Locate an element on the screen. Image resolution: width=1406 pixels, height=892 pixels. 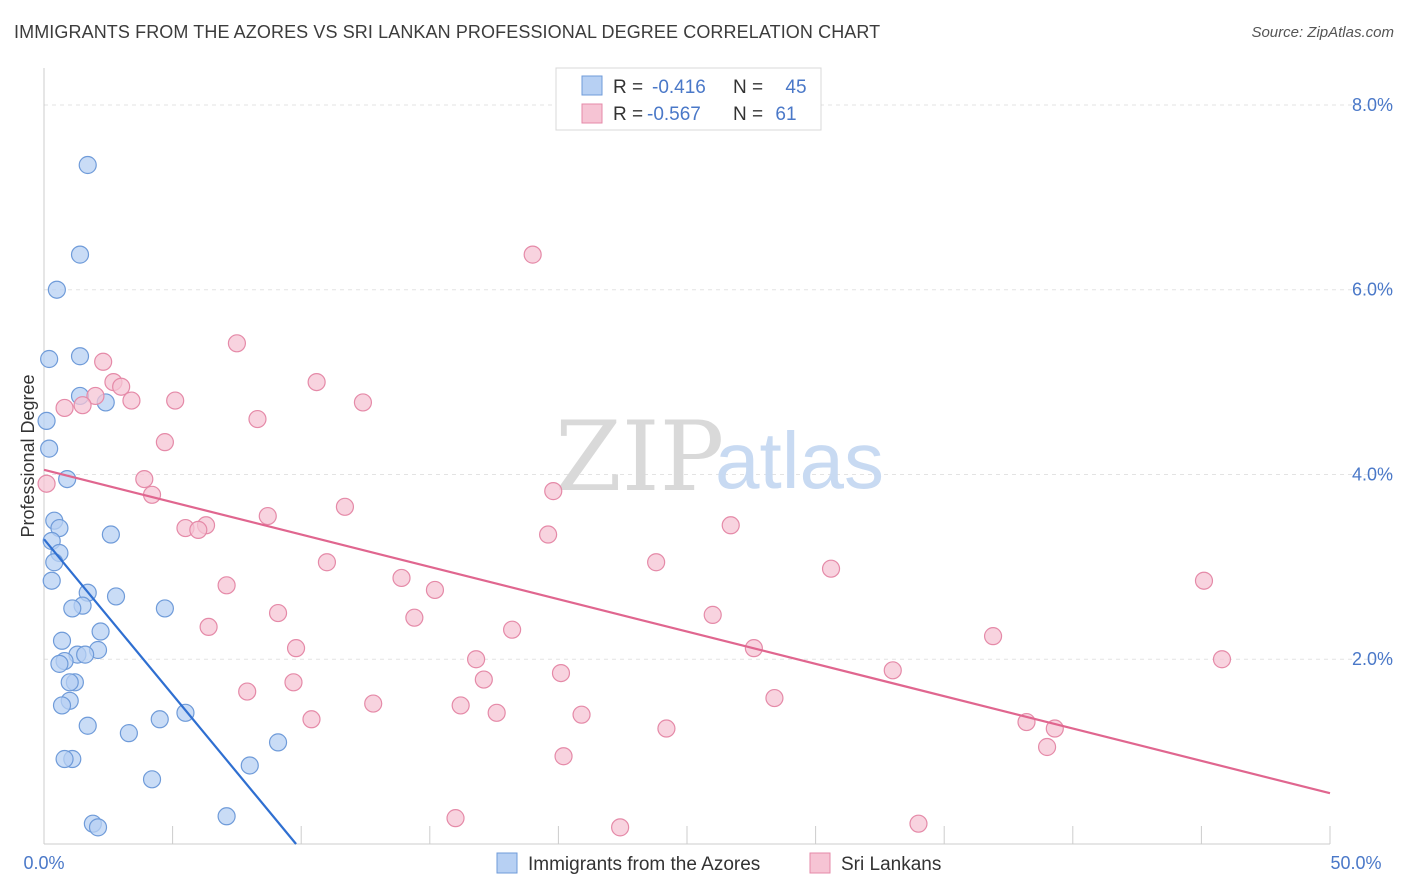
y-tick-label: 8.0% is located at coordinates (1372, 105).